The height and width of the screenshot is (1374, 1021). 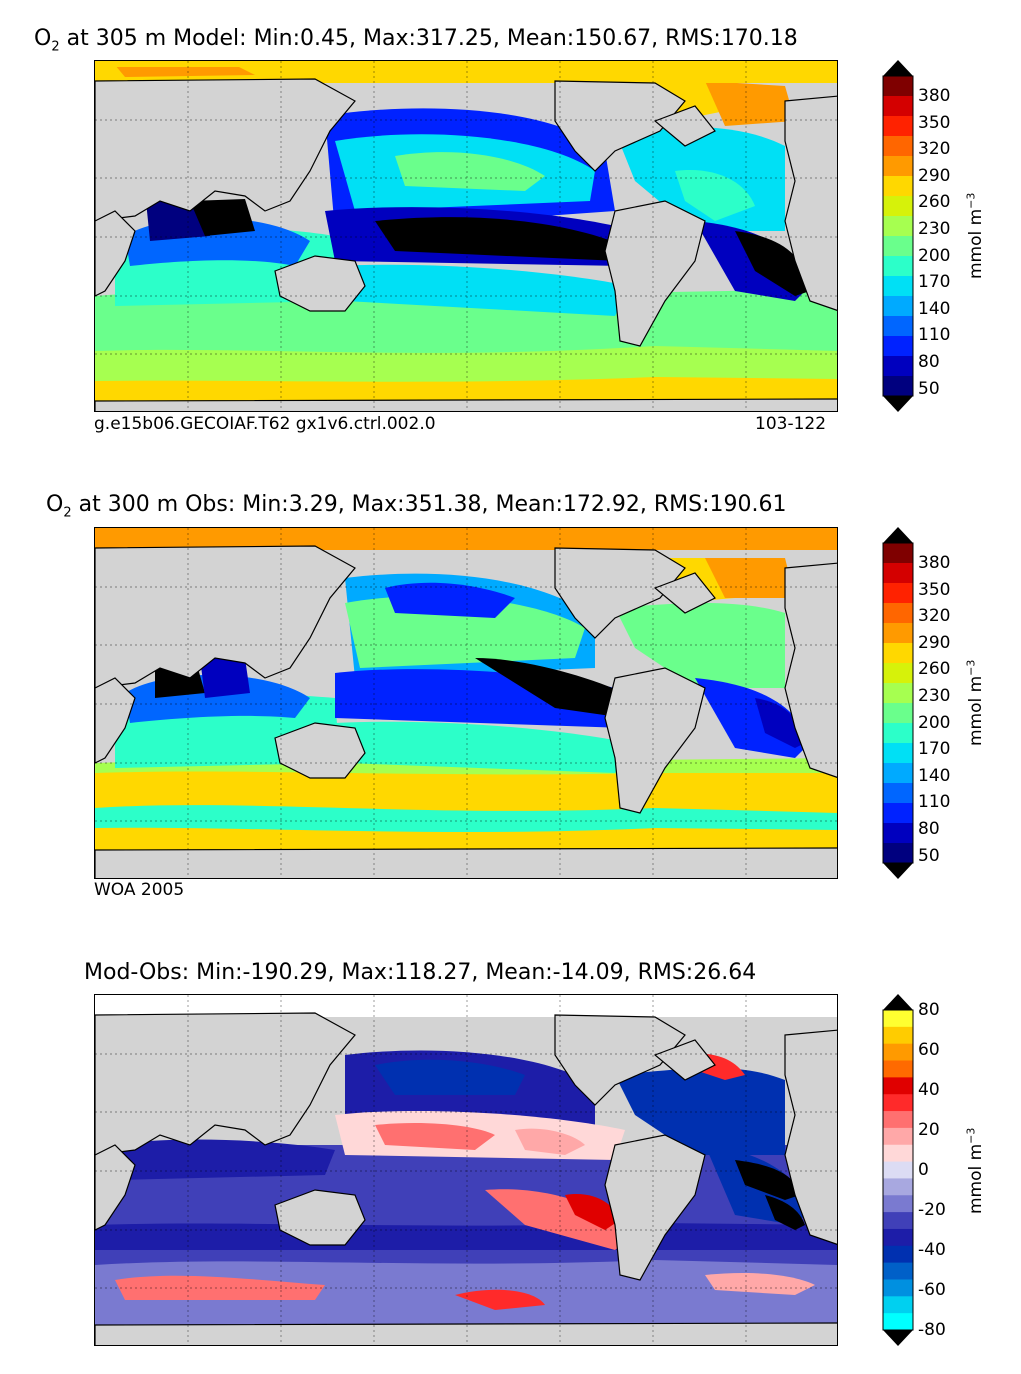 What do you see at coordinates (934, 308) in the screenshot?
I see `panel1-colorbar-tick-label: 140` at bounding box center [934, 308].